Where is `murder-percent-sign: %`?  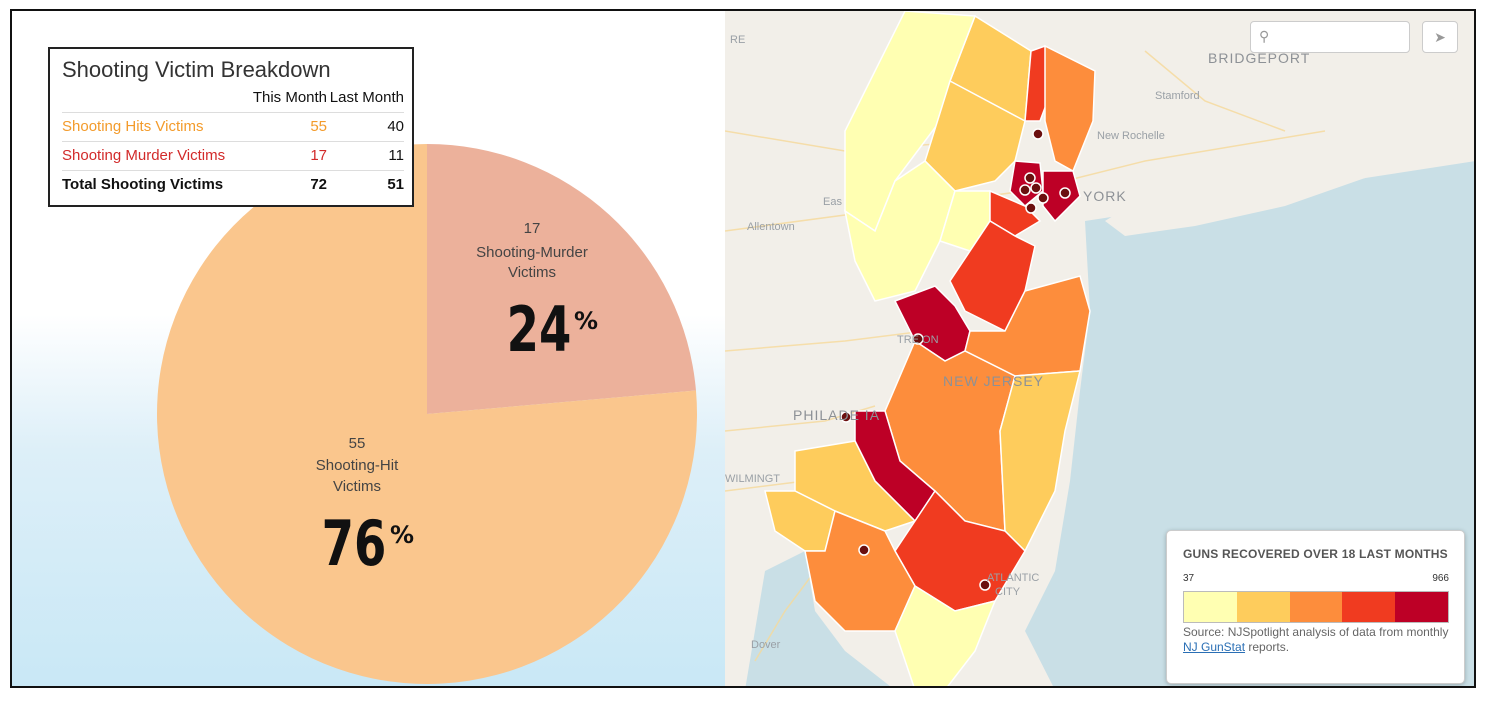
murder-percent-sign: % is located at coordinates (586, 321).